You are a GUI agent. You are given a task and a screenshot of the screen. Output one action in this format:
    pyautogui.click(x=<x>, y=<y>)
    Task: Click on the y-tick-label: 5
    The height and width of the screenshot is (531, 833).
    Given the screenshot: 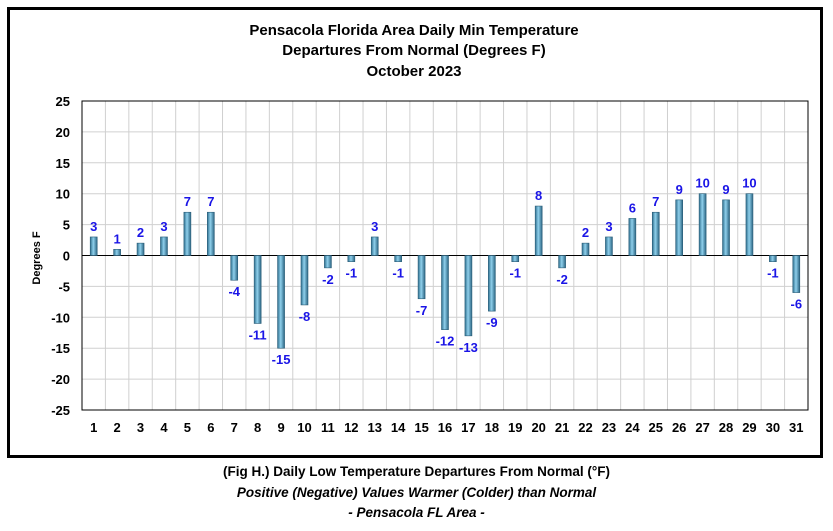 What is the action you would take?
    pyautogui.click(x=66, y=225)
    